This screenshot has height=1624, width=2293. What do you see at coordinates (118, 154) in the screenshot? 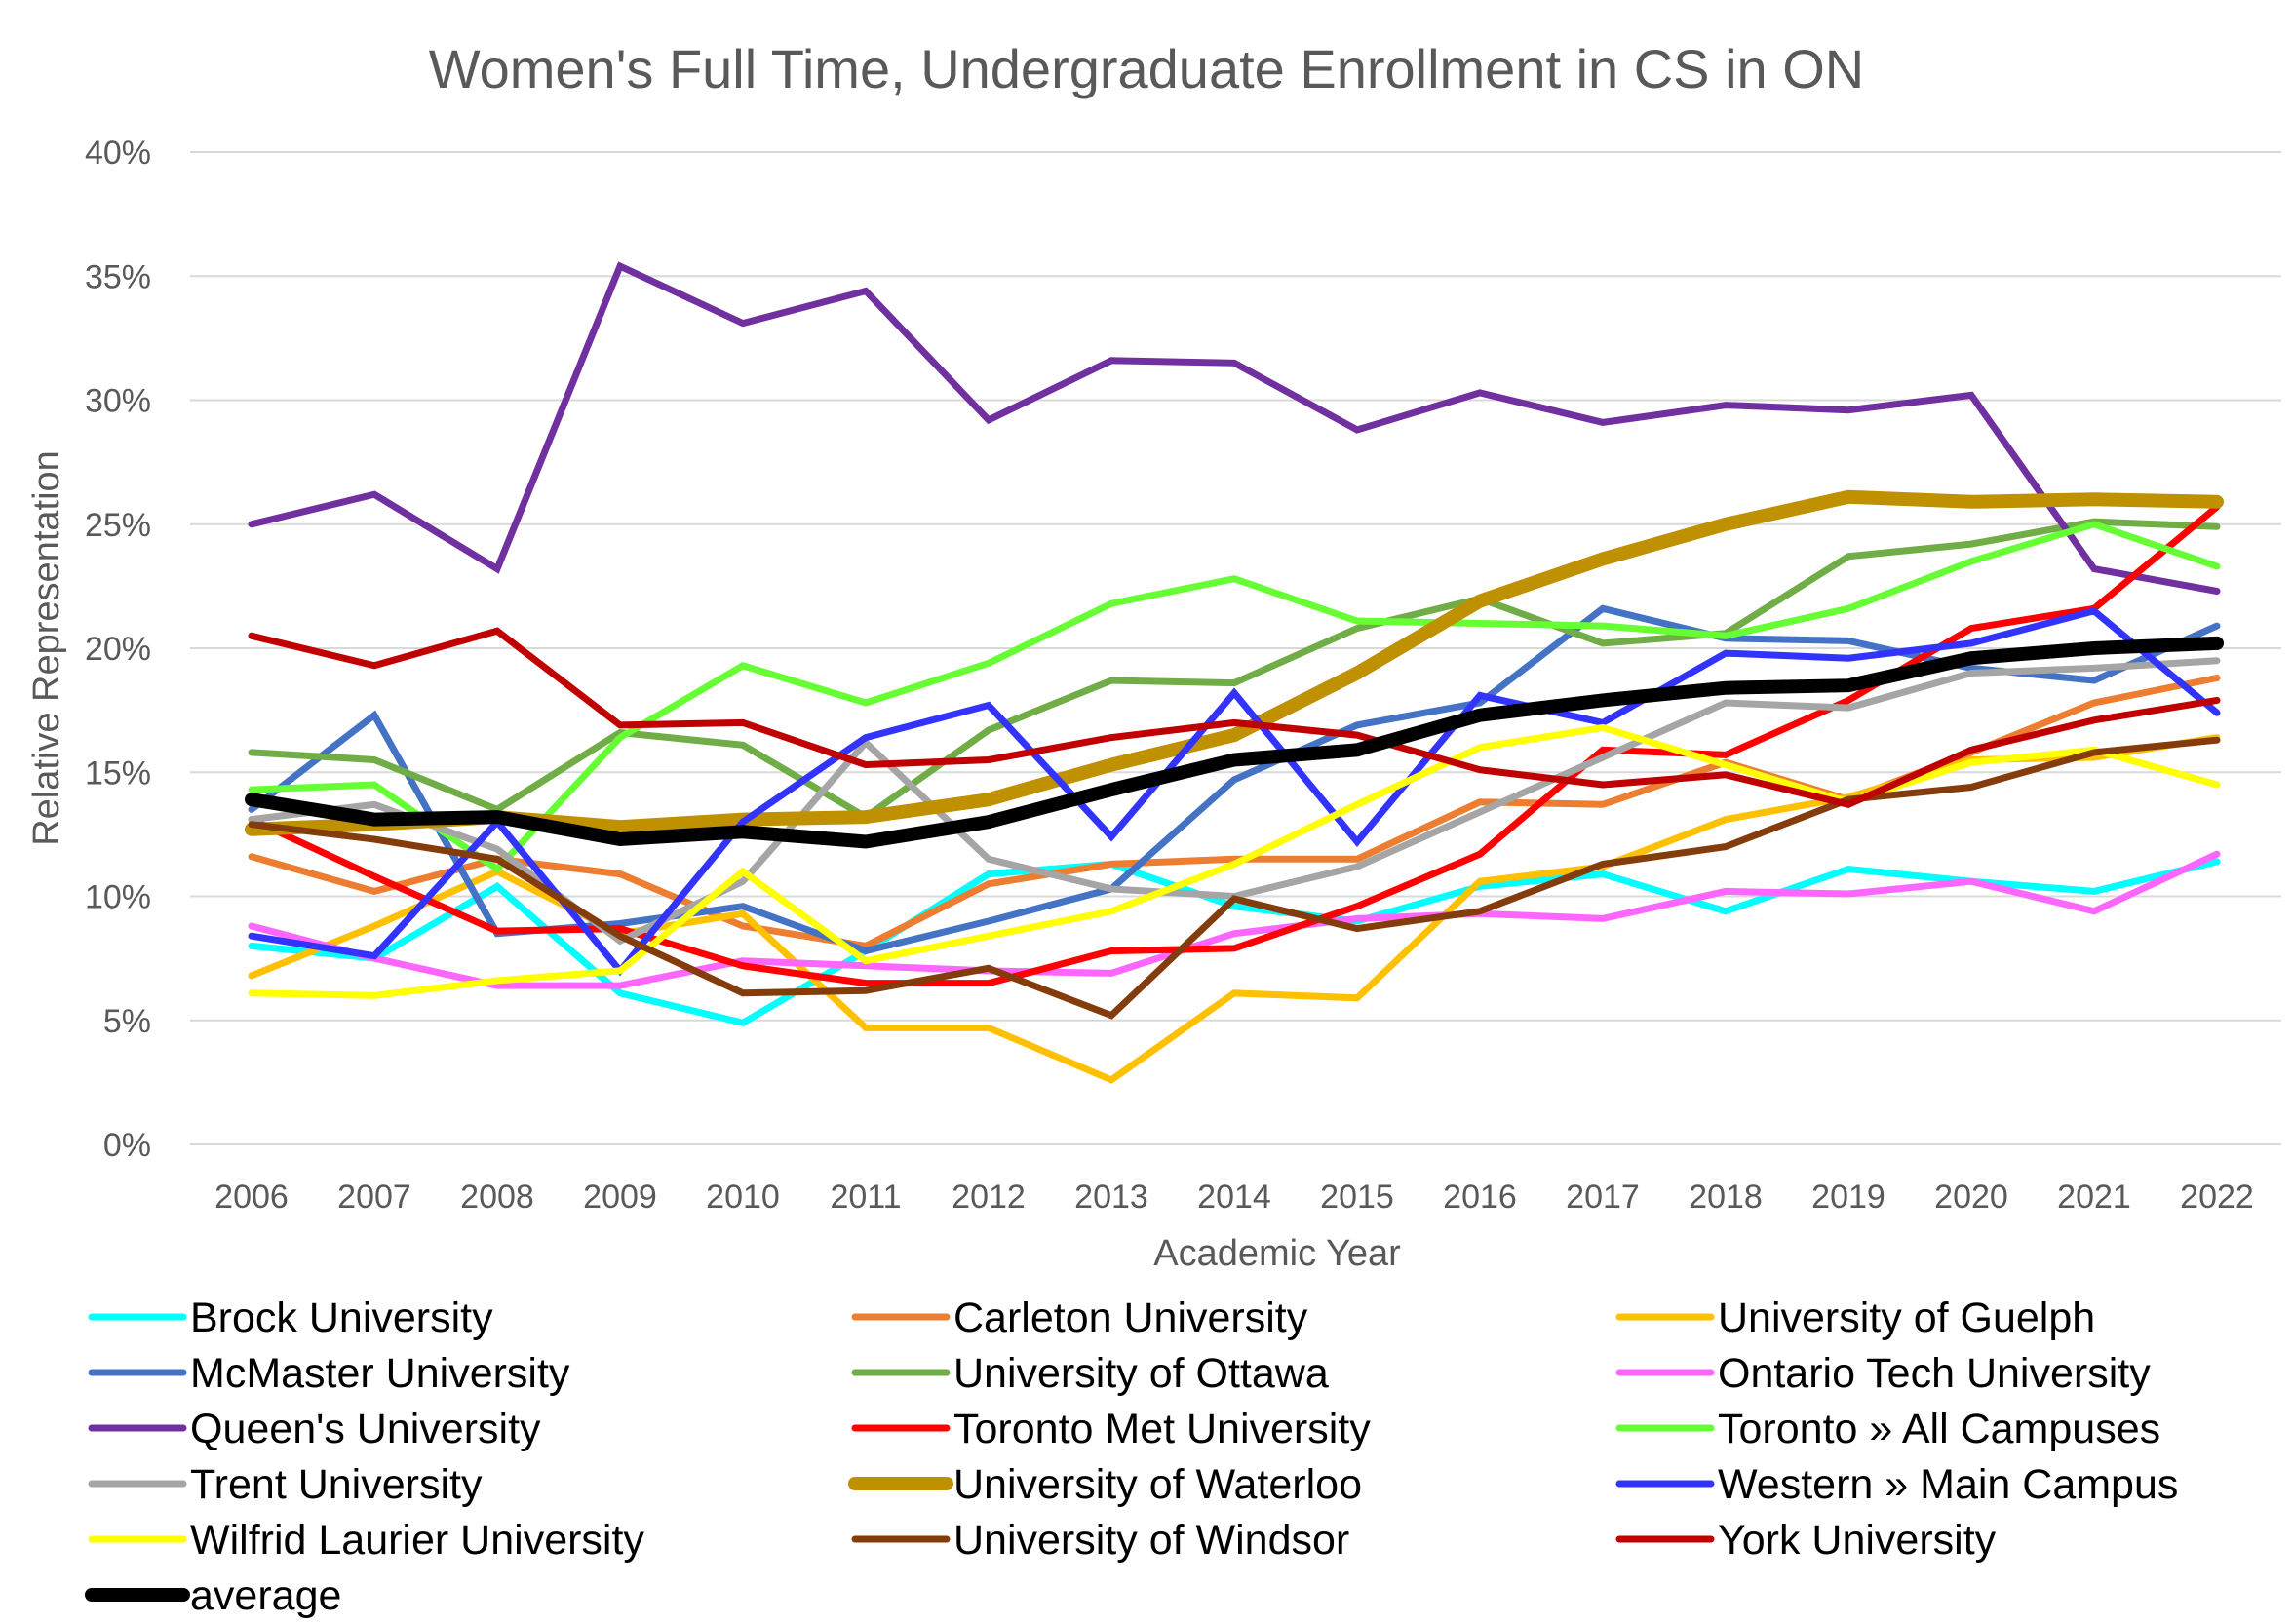
I see `y-tick-label: 40%` at bounding box center [118, 154].